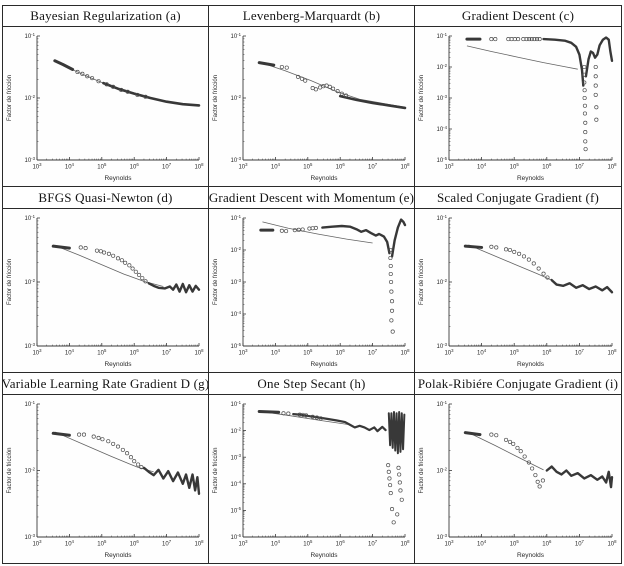 This screenshot has width=624, height=566. What do you see at coordinates (518, 16) in the screenshot?
I see `chart-title-gradient-descent: Gradient Descent (c)` at bounding box center [518, 16].